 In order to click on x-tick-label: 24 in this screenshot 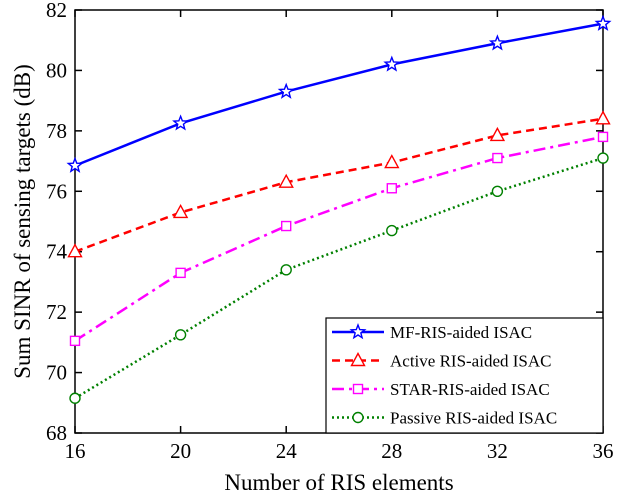, I will do `click(287, 451)`.